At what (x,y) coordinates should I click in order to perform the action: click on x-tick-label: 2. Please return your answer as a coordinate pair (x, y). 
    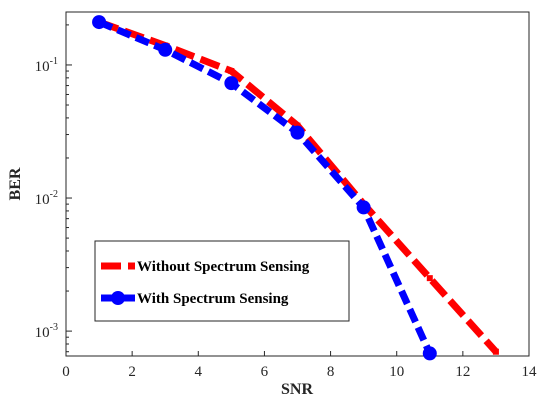
    Looking at the image, I should click on (132, 372).